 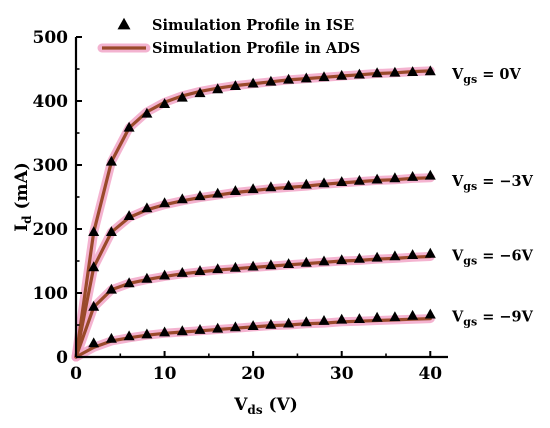 I want to click on y-axis-title: Id (mA), so click(x=23, y=197).